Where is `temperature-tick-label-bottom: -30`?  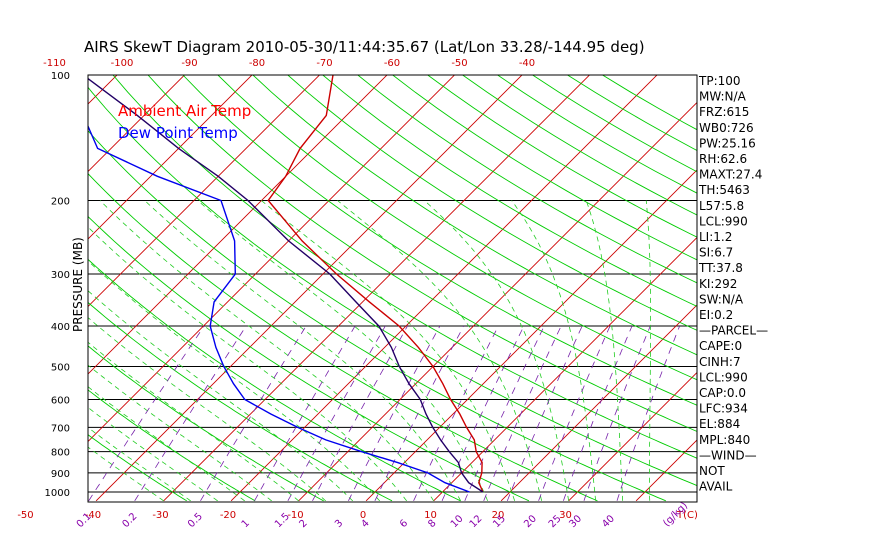
temperature-tick-label-bottom: -30 is located at coordinates (160, 515).